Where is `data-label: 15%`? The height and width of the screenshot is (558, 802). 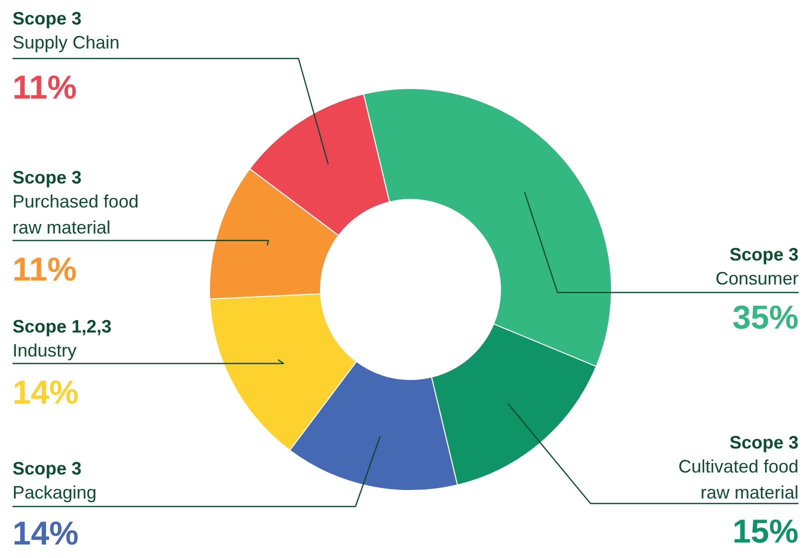
data-label: 15% is located at coordinates (765, 531).